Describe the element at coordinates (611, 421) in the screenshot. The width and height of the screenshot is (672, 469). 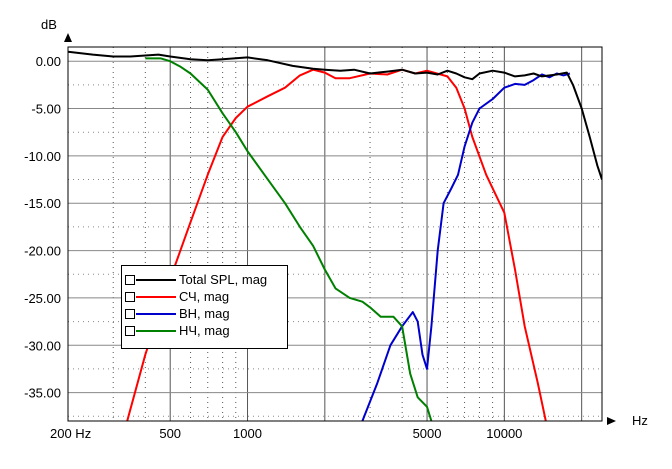
I see `x-axis-arrow` at that location.